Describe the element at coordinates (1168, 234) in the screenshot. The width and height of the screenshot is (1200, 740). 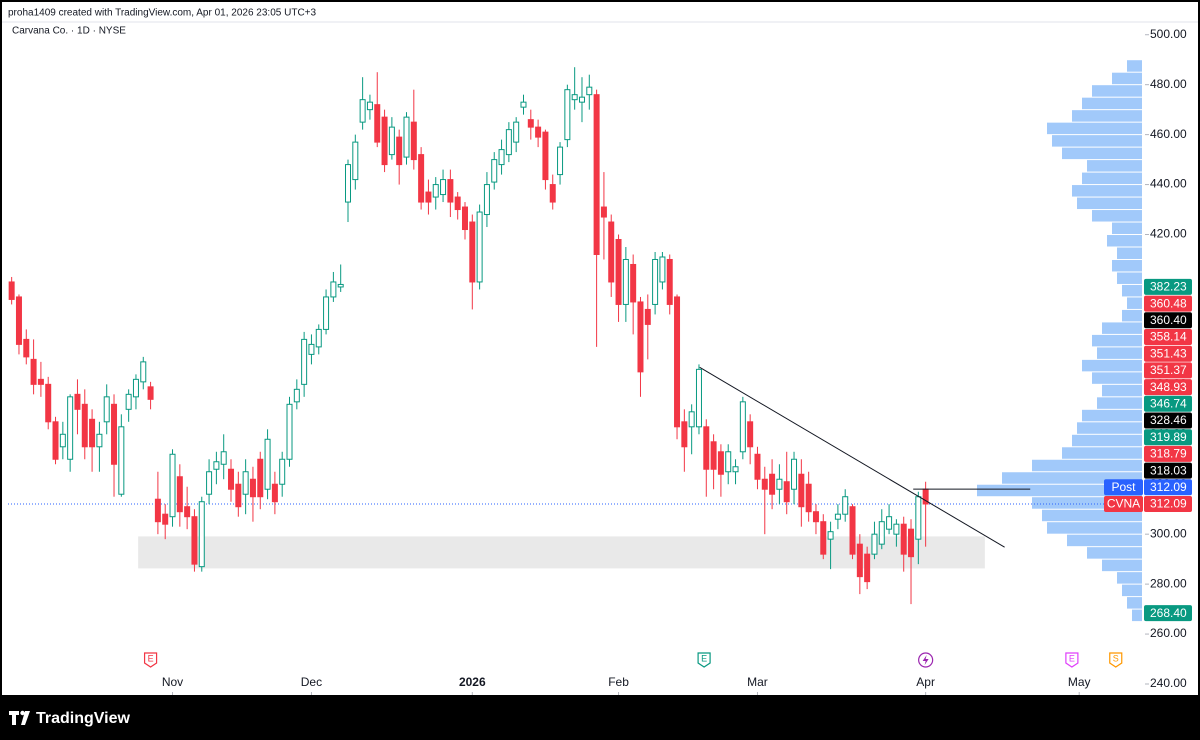
I see `y-tick-label: 420.00` at that location.